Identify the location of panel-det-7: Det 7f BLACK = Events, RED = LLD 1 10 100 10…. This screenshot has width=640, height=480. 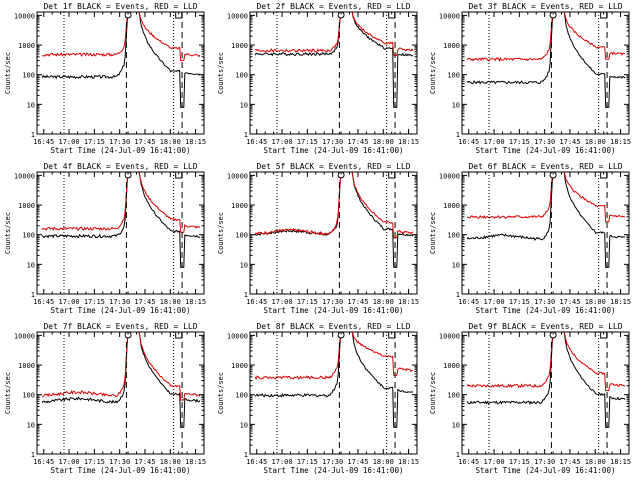
(105, 398).